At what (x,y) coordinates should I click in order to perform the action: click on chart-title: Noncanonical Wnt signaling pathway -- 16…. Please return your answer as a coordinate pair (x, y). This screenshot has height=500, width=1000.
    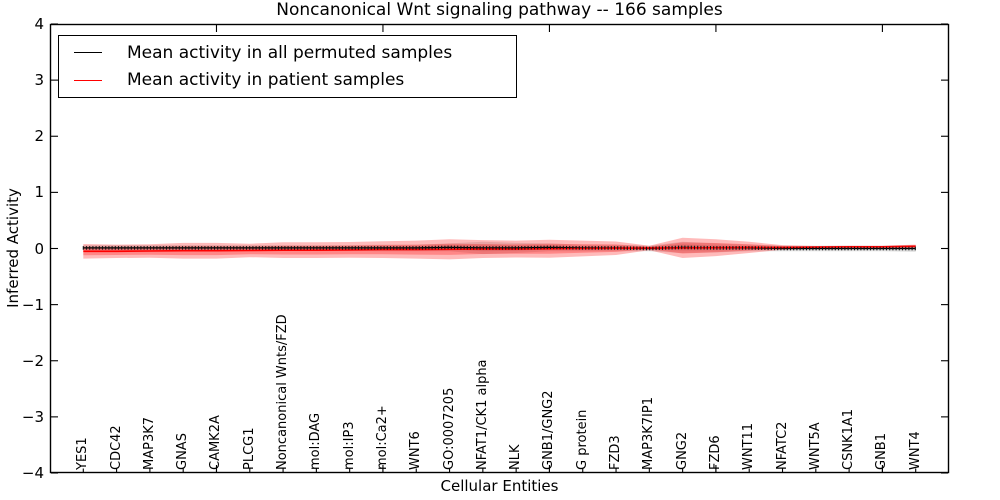
    Looking at the image, I should click on (499, 10).